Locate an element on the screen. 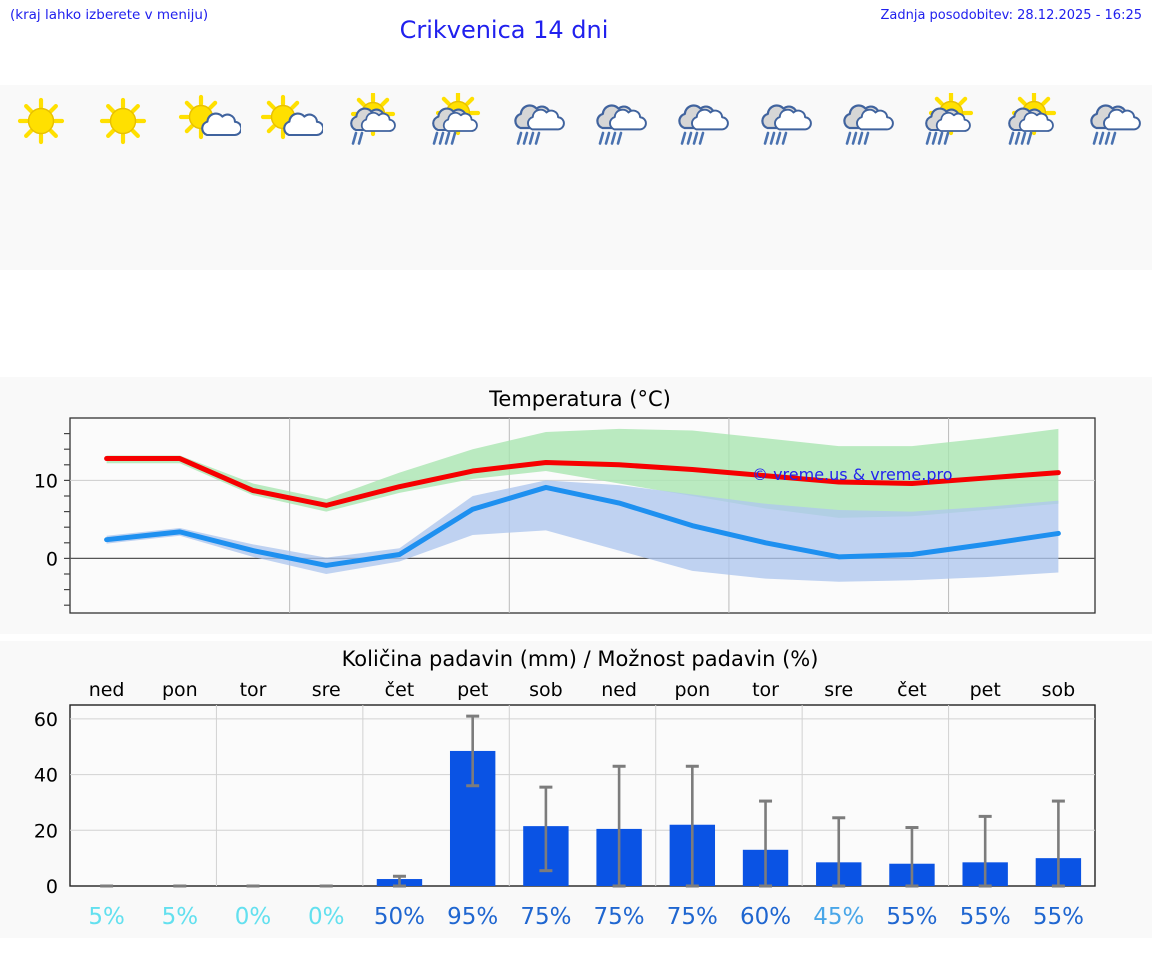 This screenshot has width=1152, height=975. page-title: Crikvenica 14 dni is located at coordinates (504, 30).